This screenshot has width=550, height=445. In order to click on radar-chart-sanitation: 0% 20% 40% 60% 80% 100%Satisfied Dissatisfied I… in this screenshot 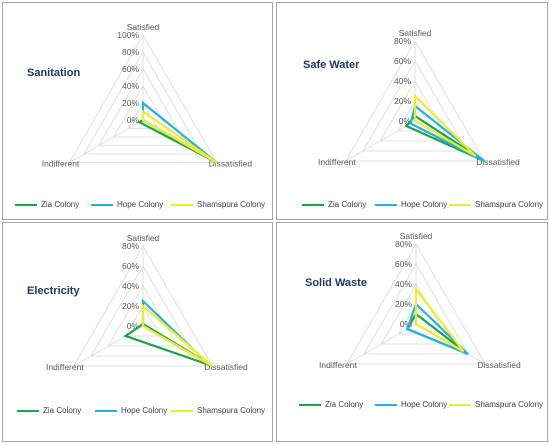, I will do `click(147, 95)`.